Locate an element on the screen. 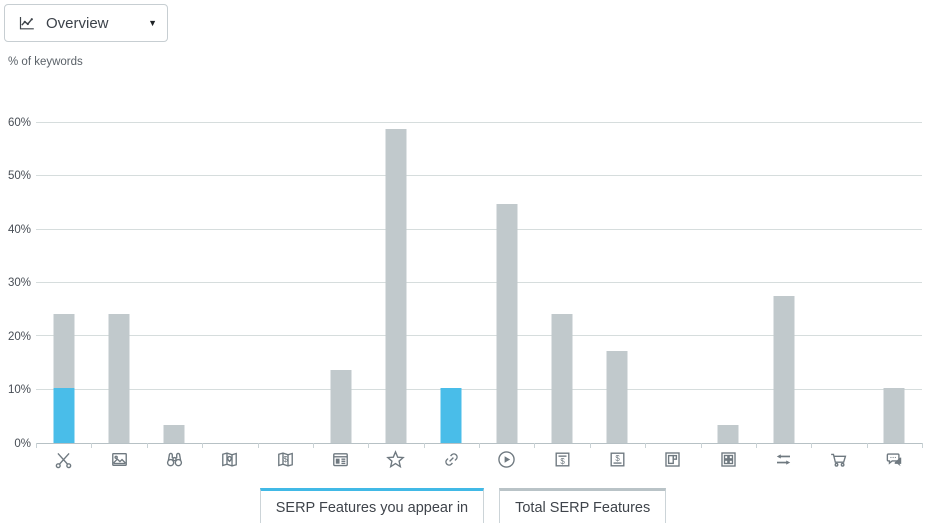 Image resolution: width=926 pixels, height=523 pixels. chat-bubbles-icon is located at coordinates (894, 457).